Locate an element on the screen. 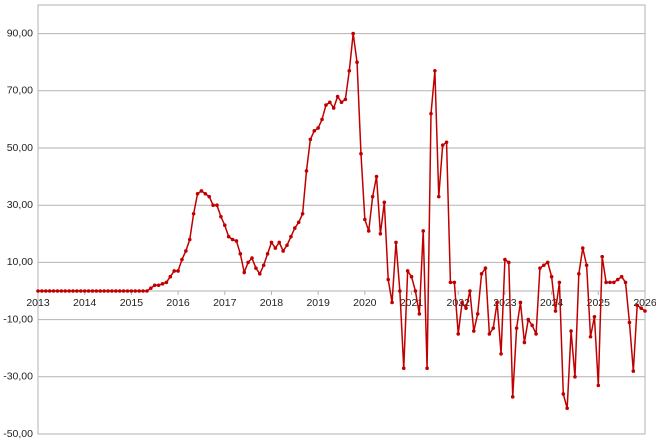  y-tick-label: 10,00 is located at coordinates (20, 262).